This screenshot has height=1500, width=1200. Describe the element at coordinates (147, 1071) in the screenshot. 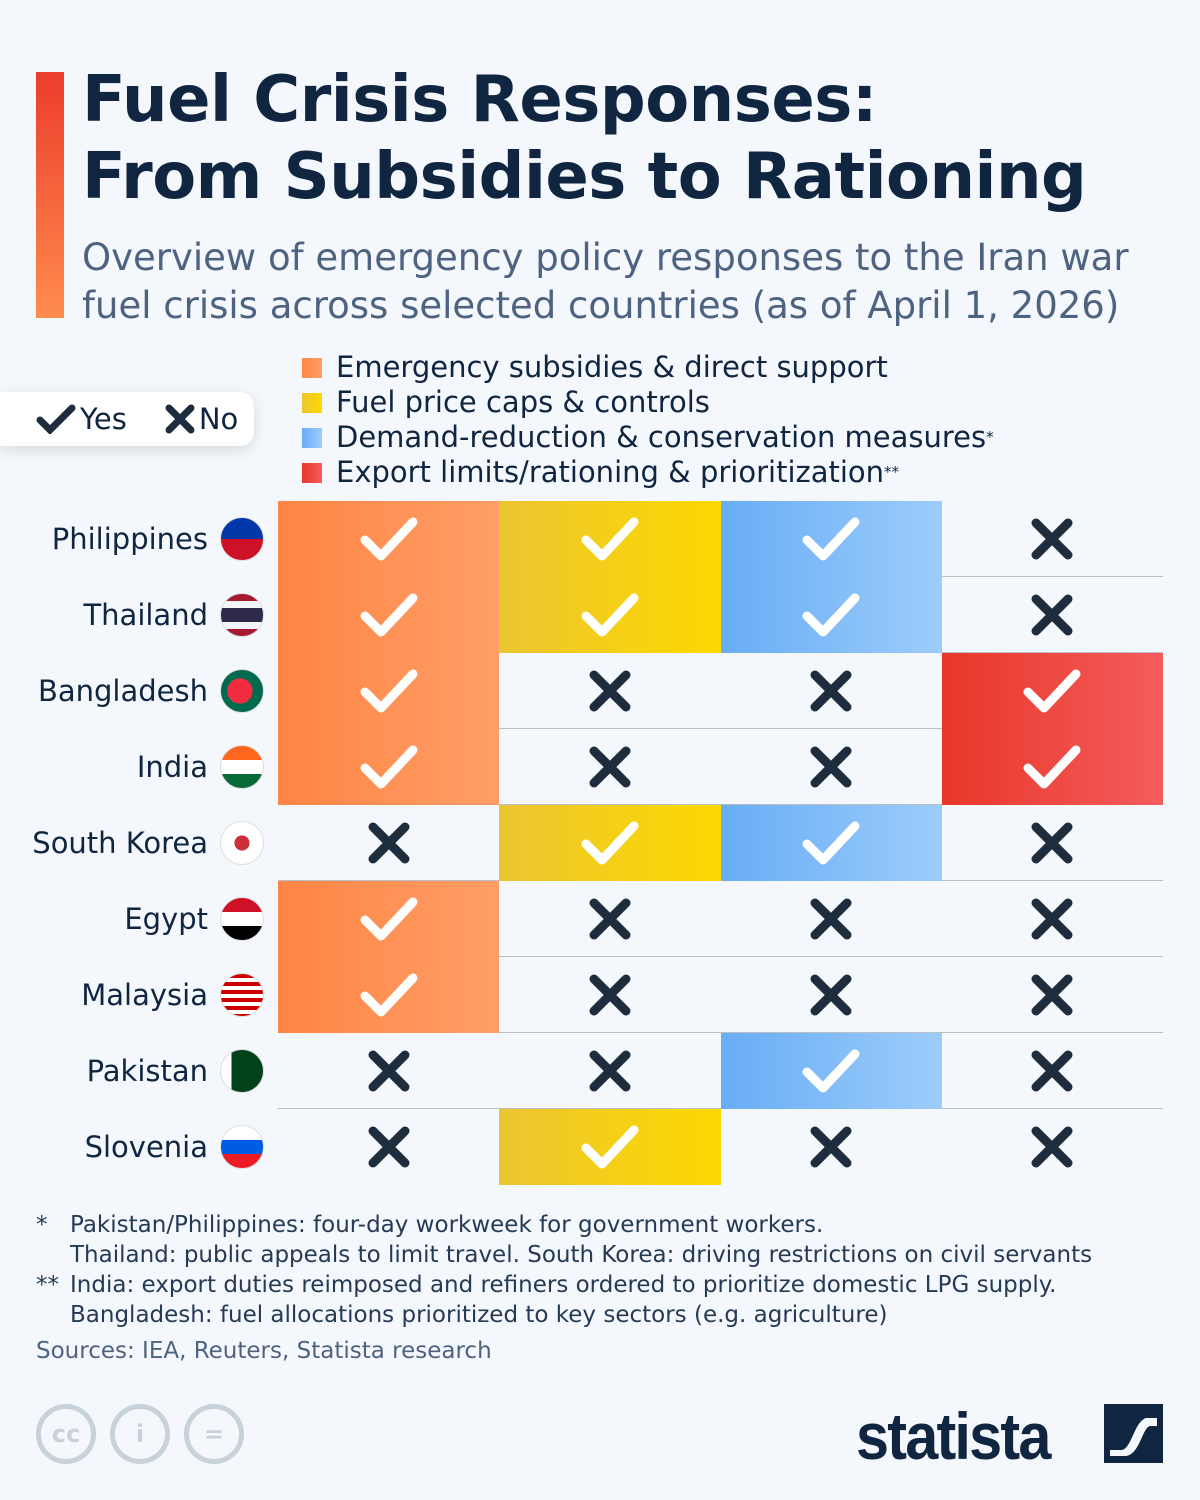

I see `country-name: Pakistan` at that location.